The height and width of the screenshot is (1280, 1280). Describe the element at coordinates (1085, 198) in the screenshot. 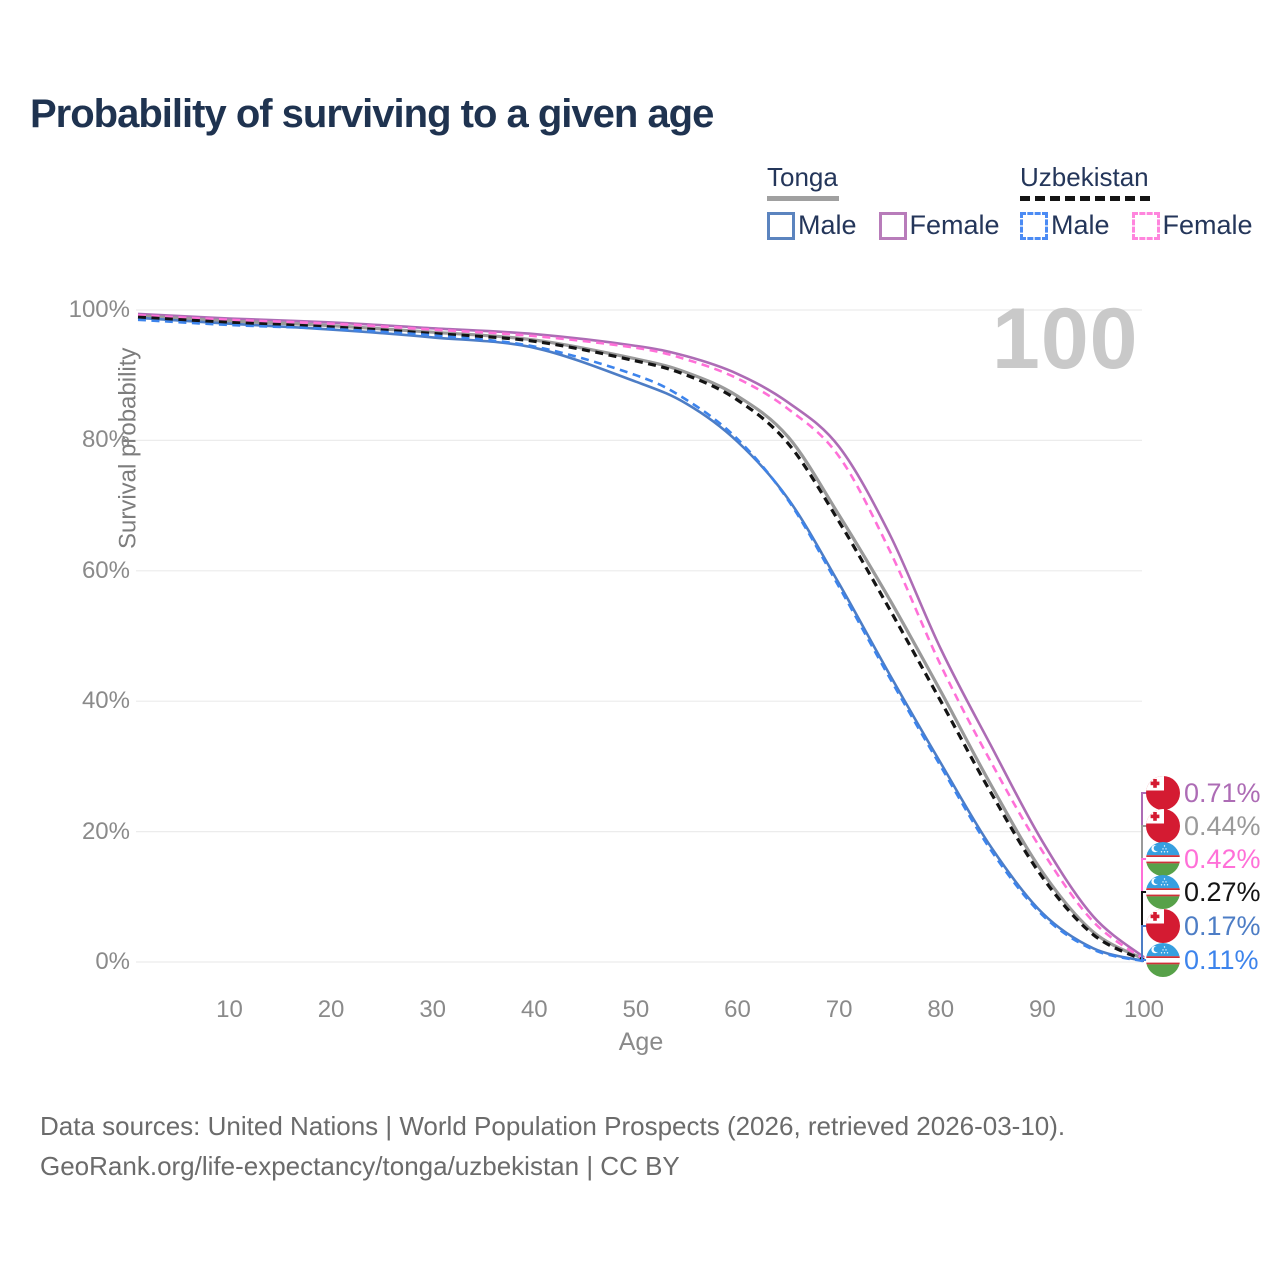

I see `uzbekistan-line-swatch-icon` at that location.